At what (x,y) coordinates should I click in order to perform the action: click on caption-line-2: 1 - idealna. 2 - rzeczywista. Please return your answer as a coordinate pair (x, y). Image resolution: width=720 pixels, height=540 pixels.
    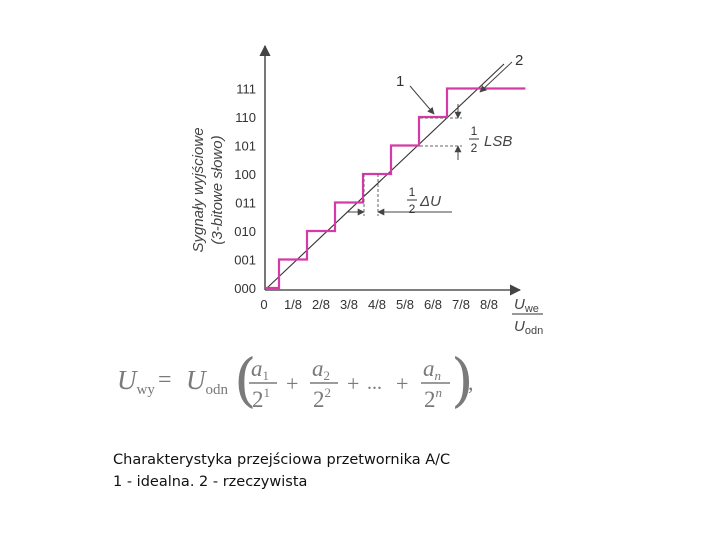
    Looking at the image, I should click on (210, 482).